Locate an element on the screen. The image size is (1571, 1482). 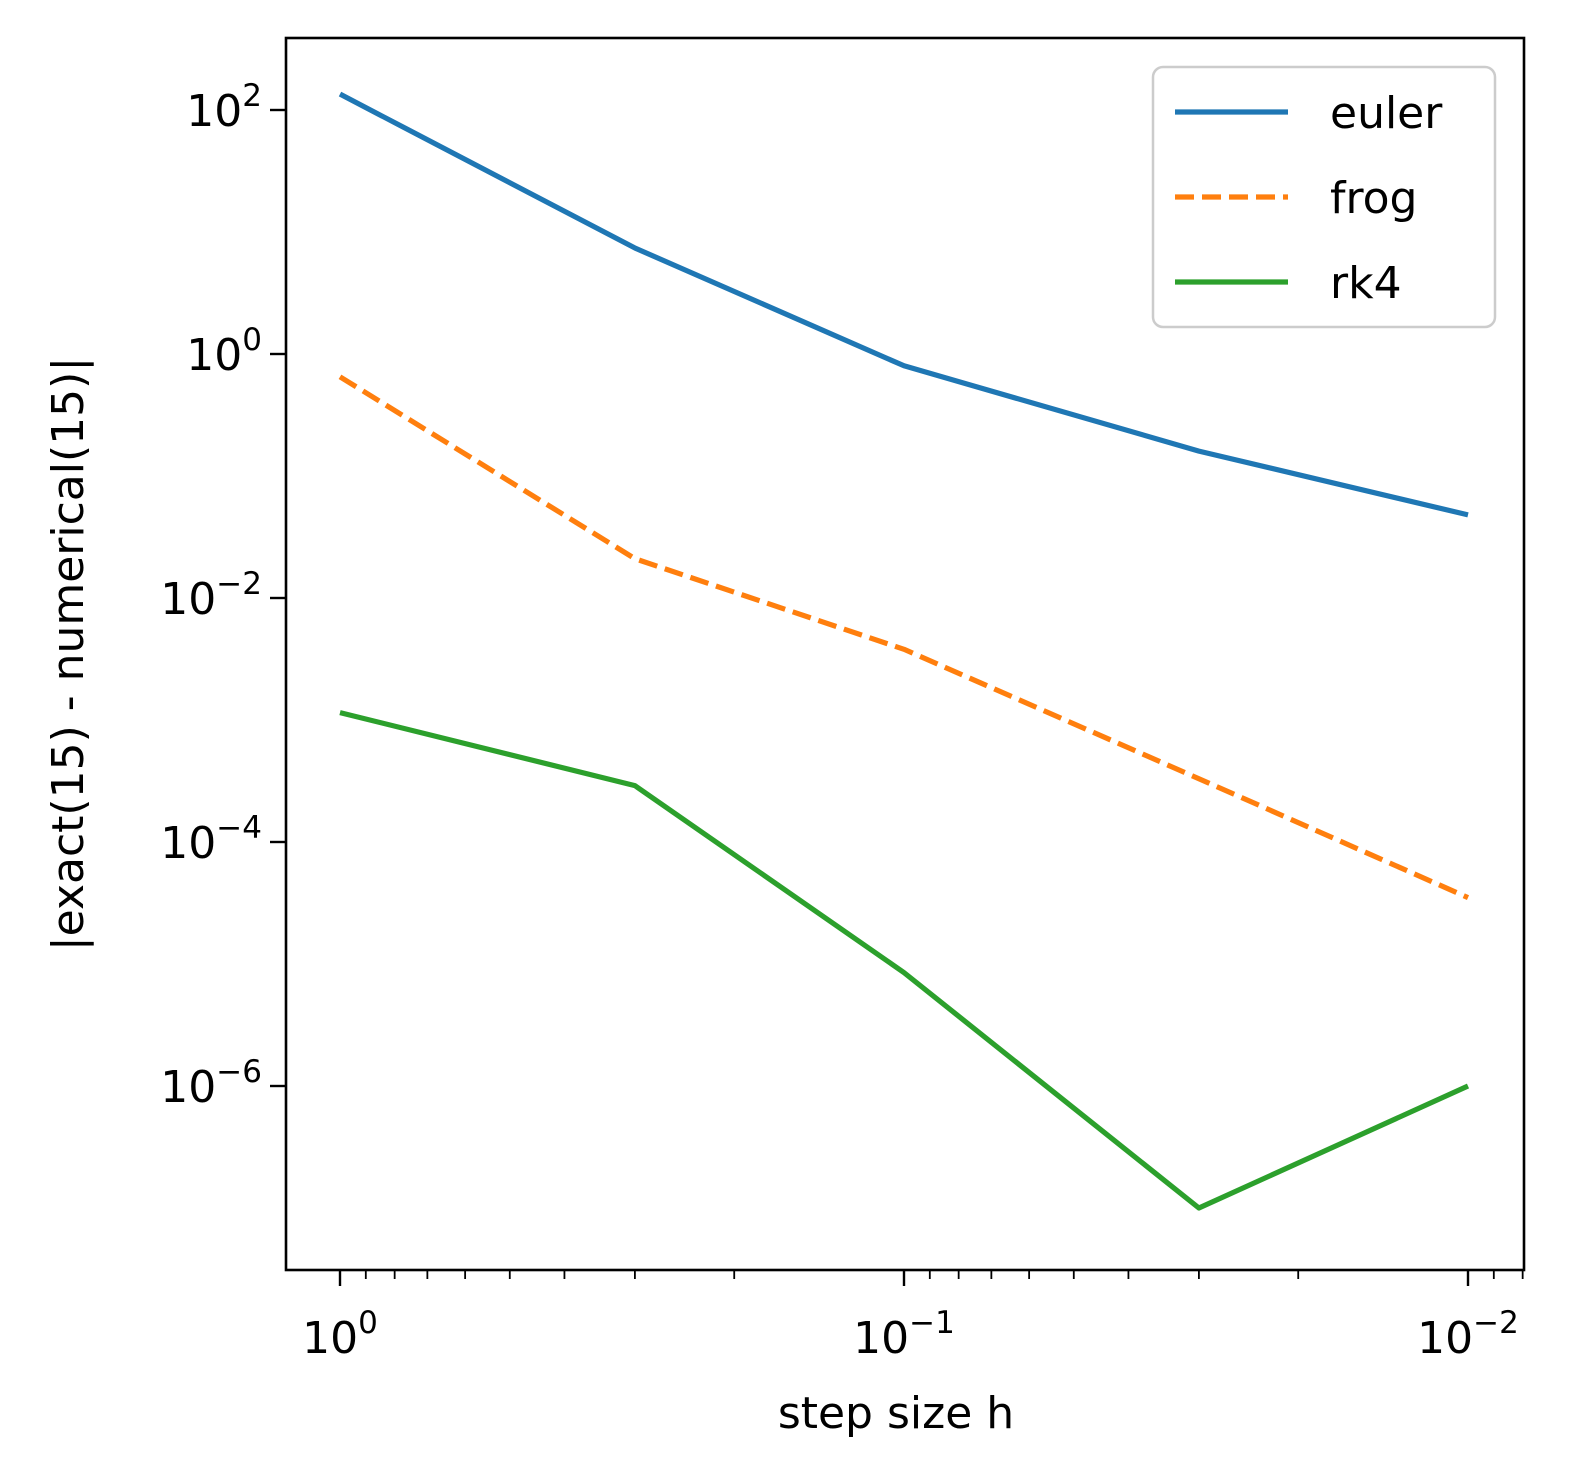
x-axis-label: step size h is located at coordinates (896, 1413).